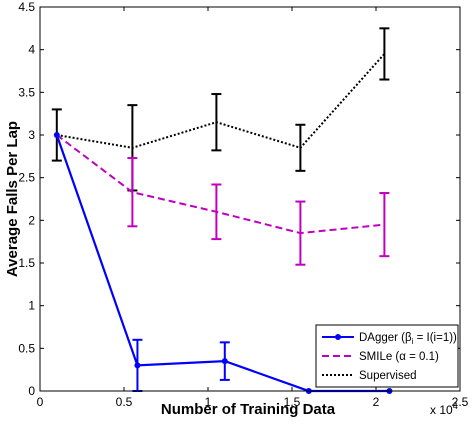 The height and width of the screenshot is (426, 474). I want to click on y-tick-label: 4.5, so click(26, 7).